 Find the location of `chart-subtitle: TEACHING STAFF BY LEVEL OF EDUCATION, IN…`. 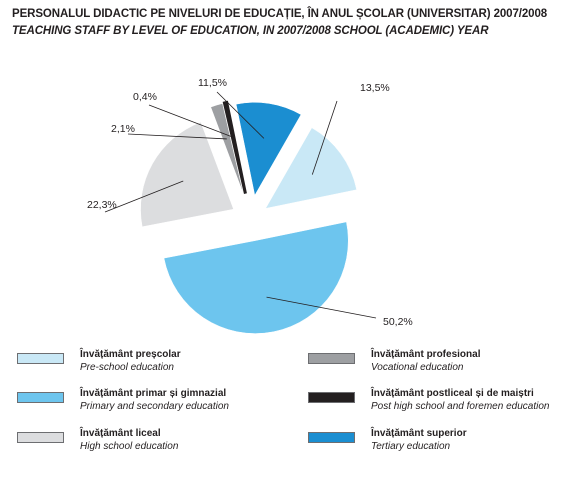

chart-subtitle: TEACHING STAFF BY LEVEL OF EDUCATION, IN… is located at coordinates (250, 31).